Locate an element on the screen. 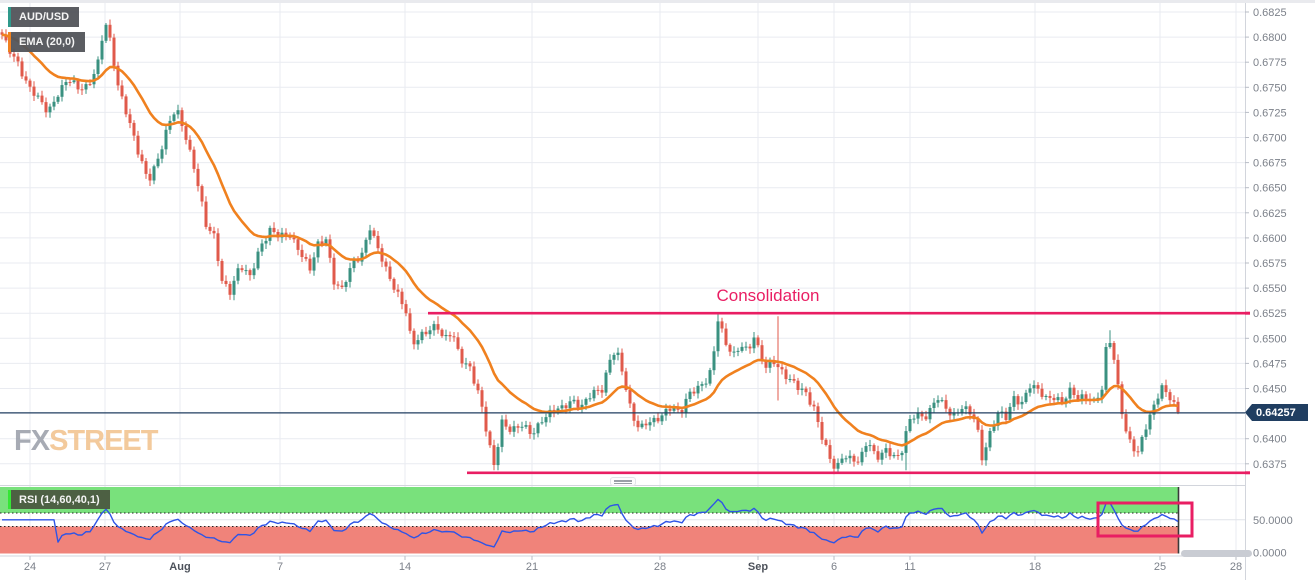 This screenshot has width=1315, height=580. rsi-label: RSI (14,60,40,1) is located at coordinates (59, 499).